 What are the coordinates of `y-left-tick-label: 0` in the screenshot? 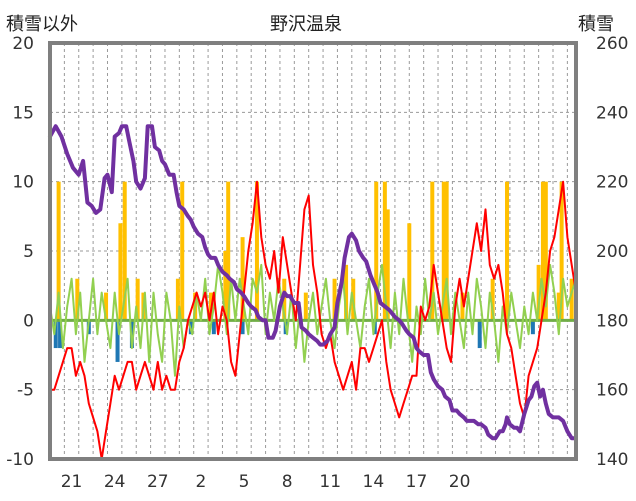 It's located at (28, 321).